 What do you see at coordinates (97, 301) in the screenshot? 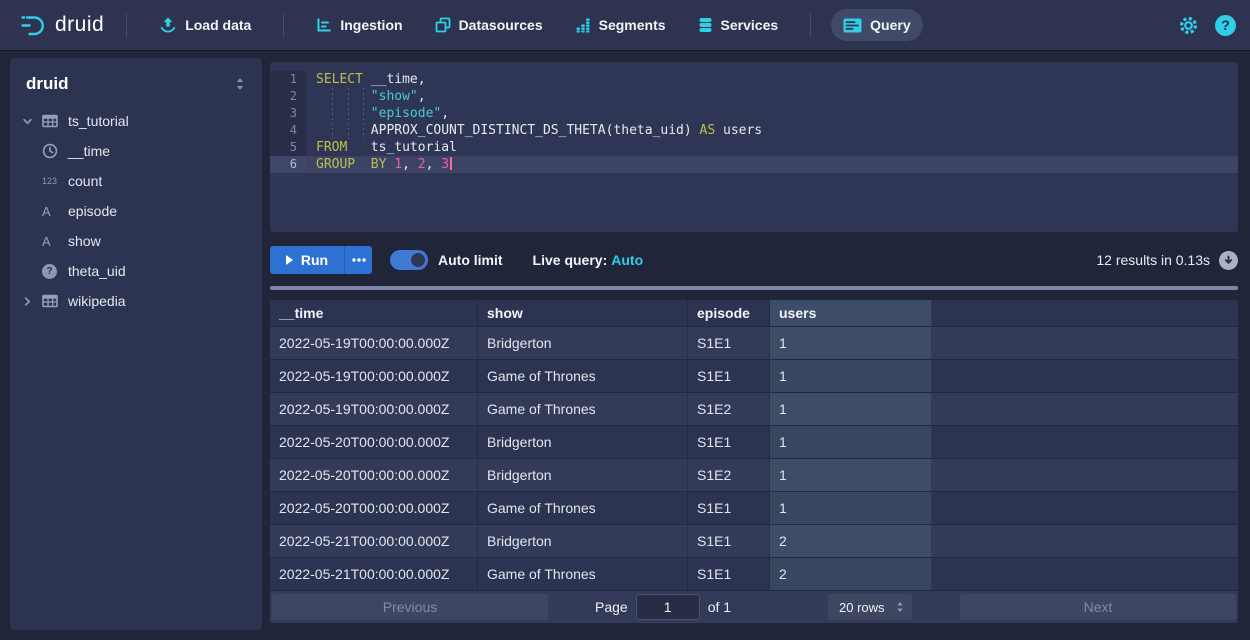
I see `tree-item-label: wikipedia` at bounding box center [97, 301].